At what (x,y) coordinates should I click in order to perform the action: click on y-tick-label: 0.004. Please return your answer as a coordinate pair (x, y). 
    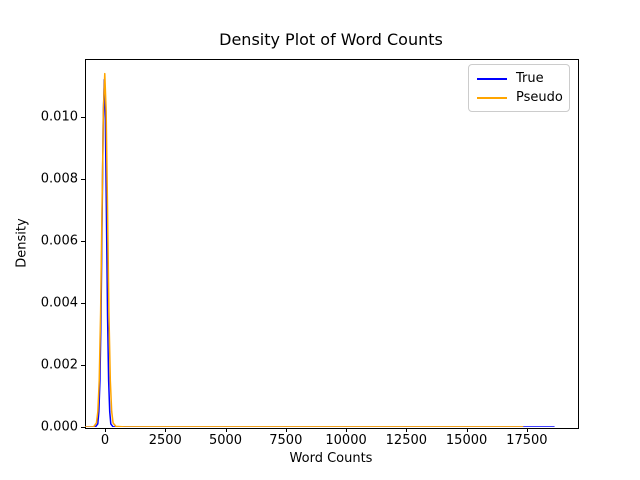
    Looking at the image, I should click on (59, 303).